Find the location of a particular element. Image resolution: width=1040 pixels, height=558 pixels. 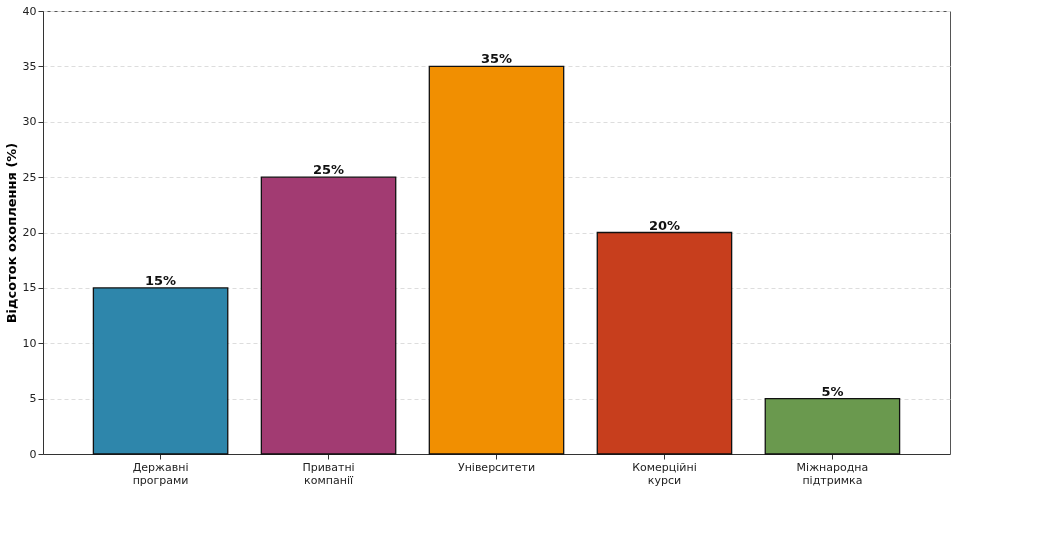

data-label: 20% is located at coordinates (664, 225).